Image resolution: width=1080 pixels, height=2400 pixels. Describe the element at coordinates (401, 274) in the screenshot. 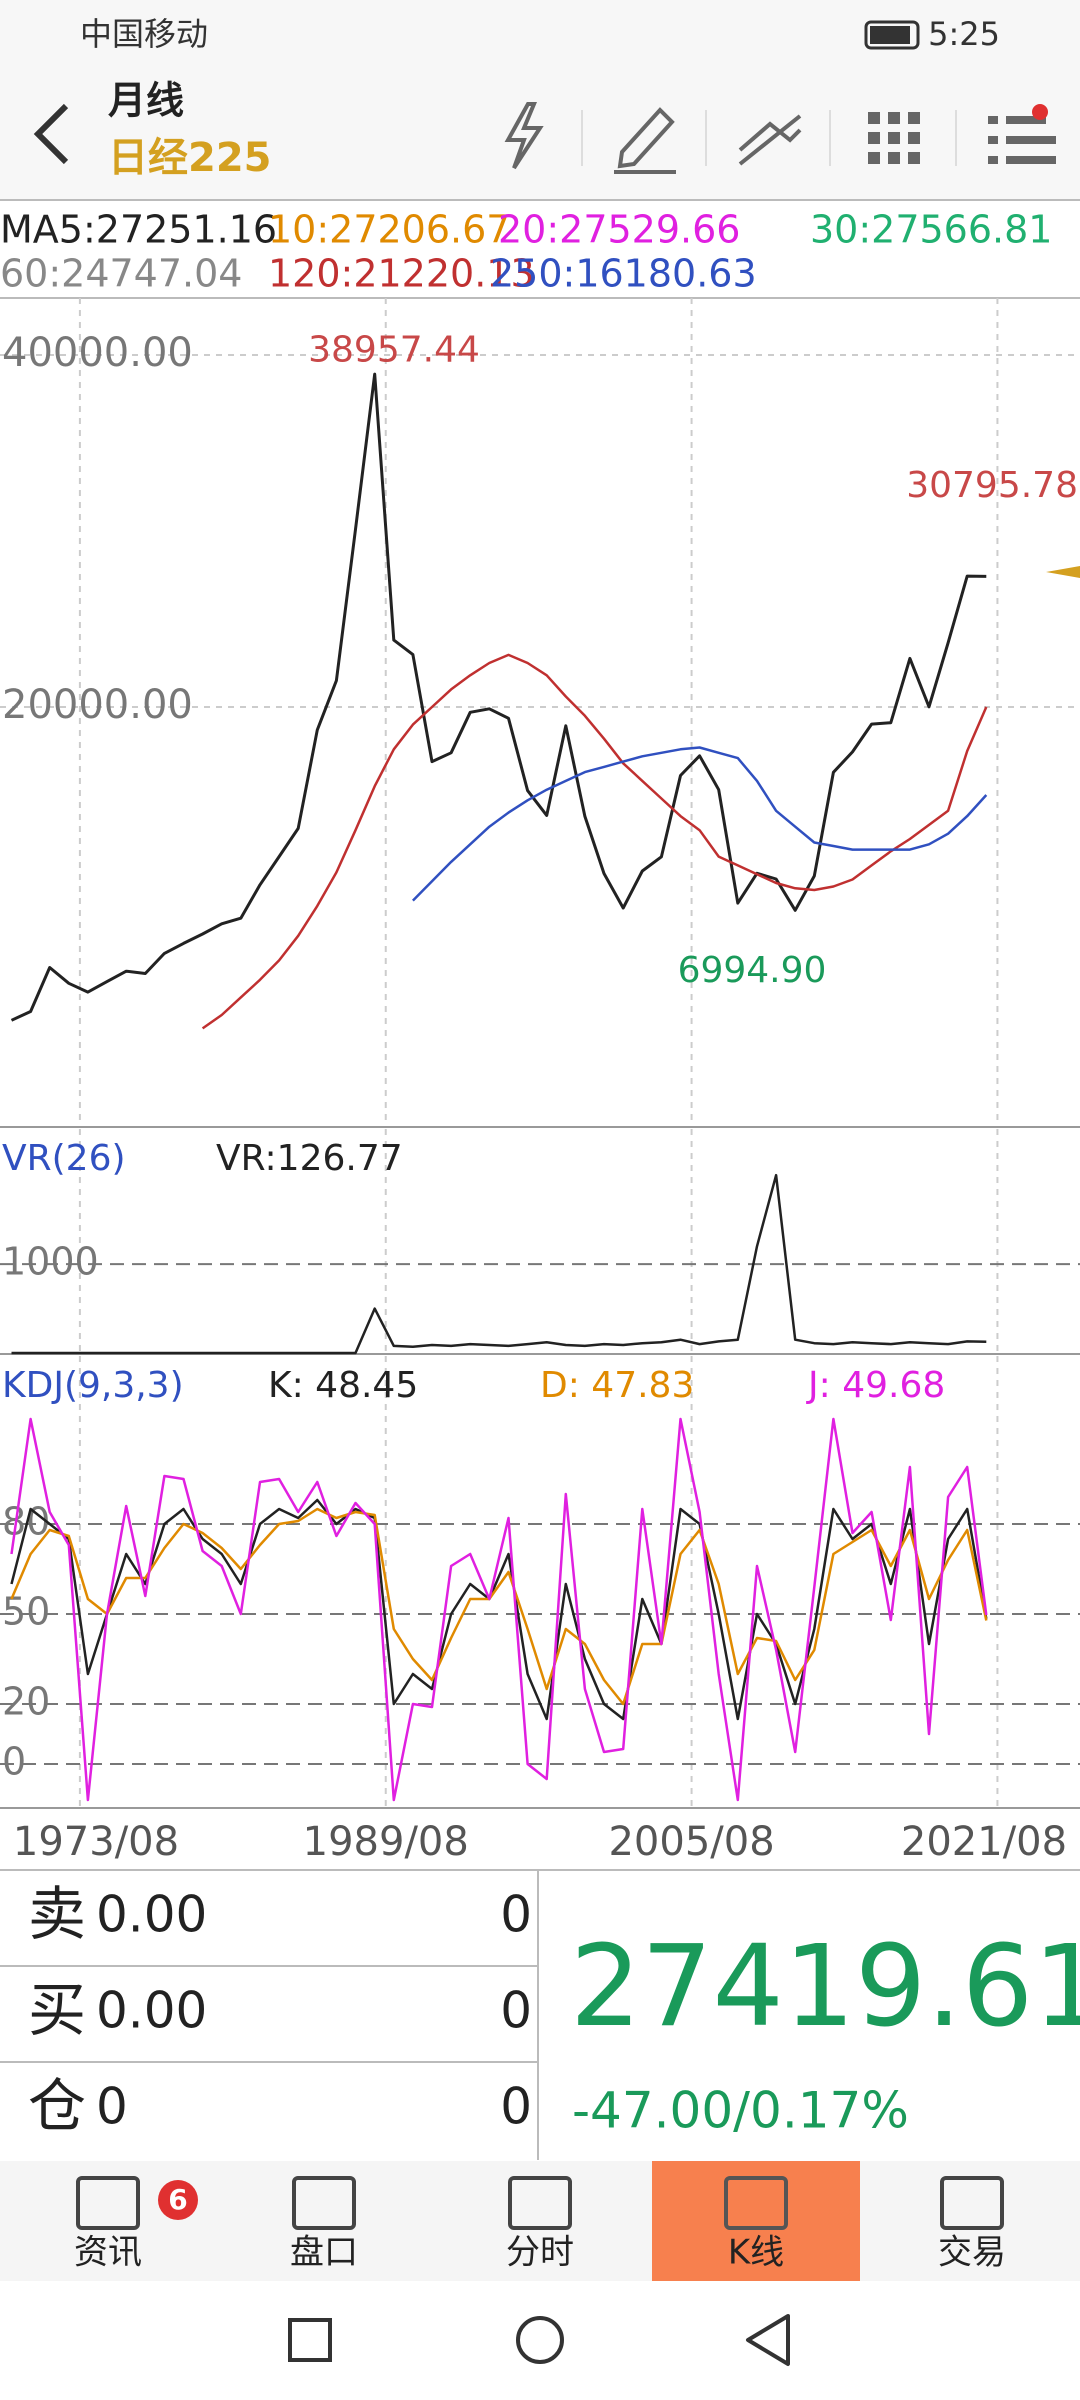

I see `legend-entry: 120:21220.13` at that location.